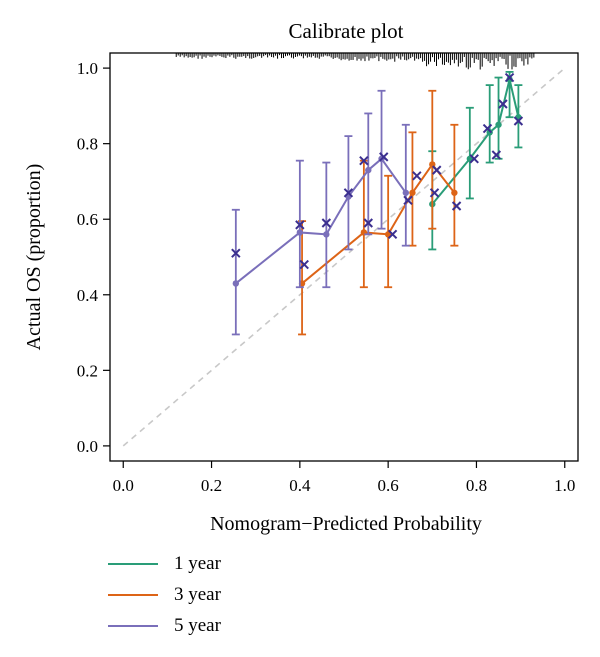  I want to click on y-tick-label: 0.4, so click(88, 295).